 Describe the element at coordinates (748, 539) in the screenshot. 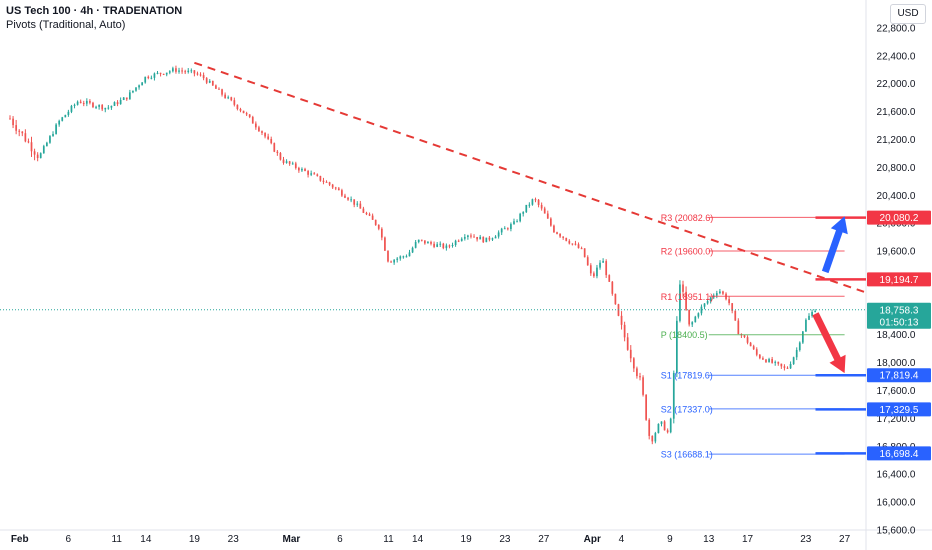

I see `x-tick-label: 17` at that location.